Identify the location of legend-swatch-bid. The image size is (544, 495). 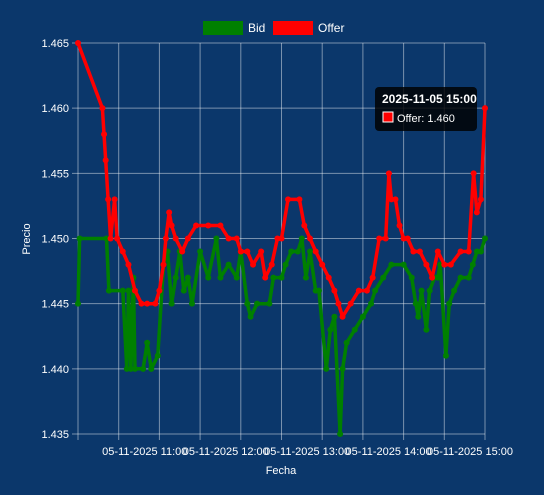
(223, 28).